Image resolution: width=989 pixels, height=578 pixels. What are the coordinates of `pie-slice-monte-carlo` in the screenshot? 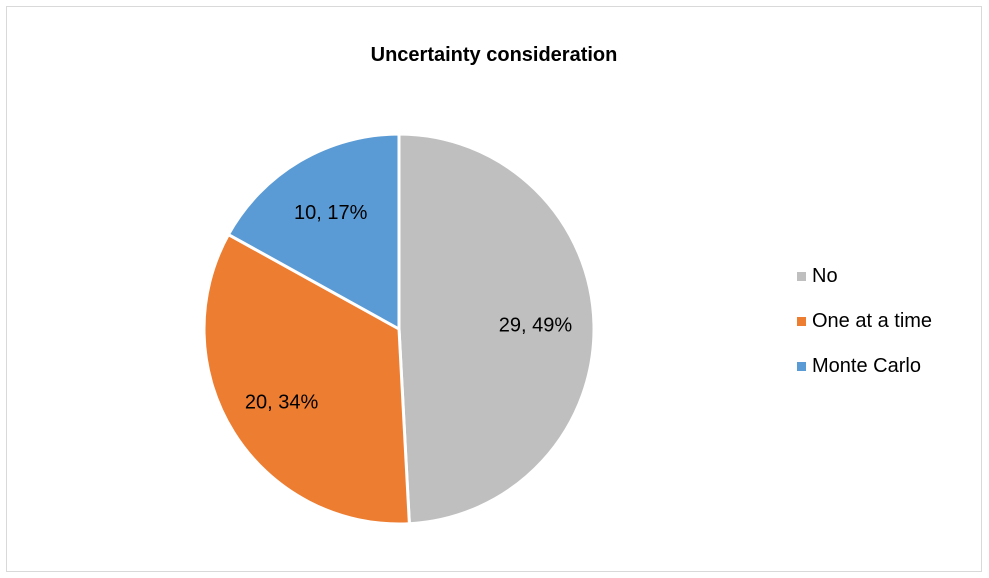 It's located at (313, 231).